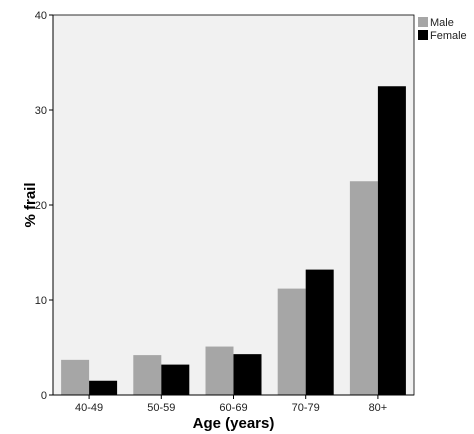  Describe the element at coordinates (41, 206) in the screenshot. I see `y-tick-label: 20` at that location.